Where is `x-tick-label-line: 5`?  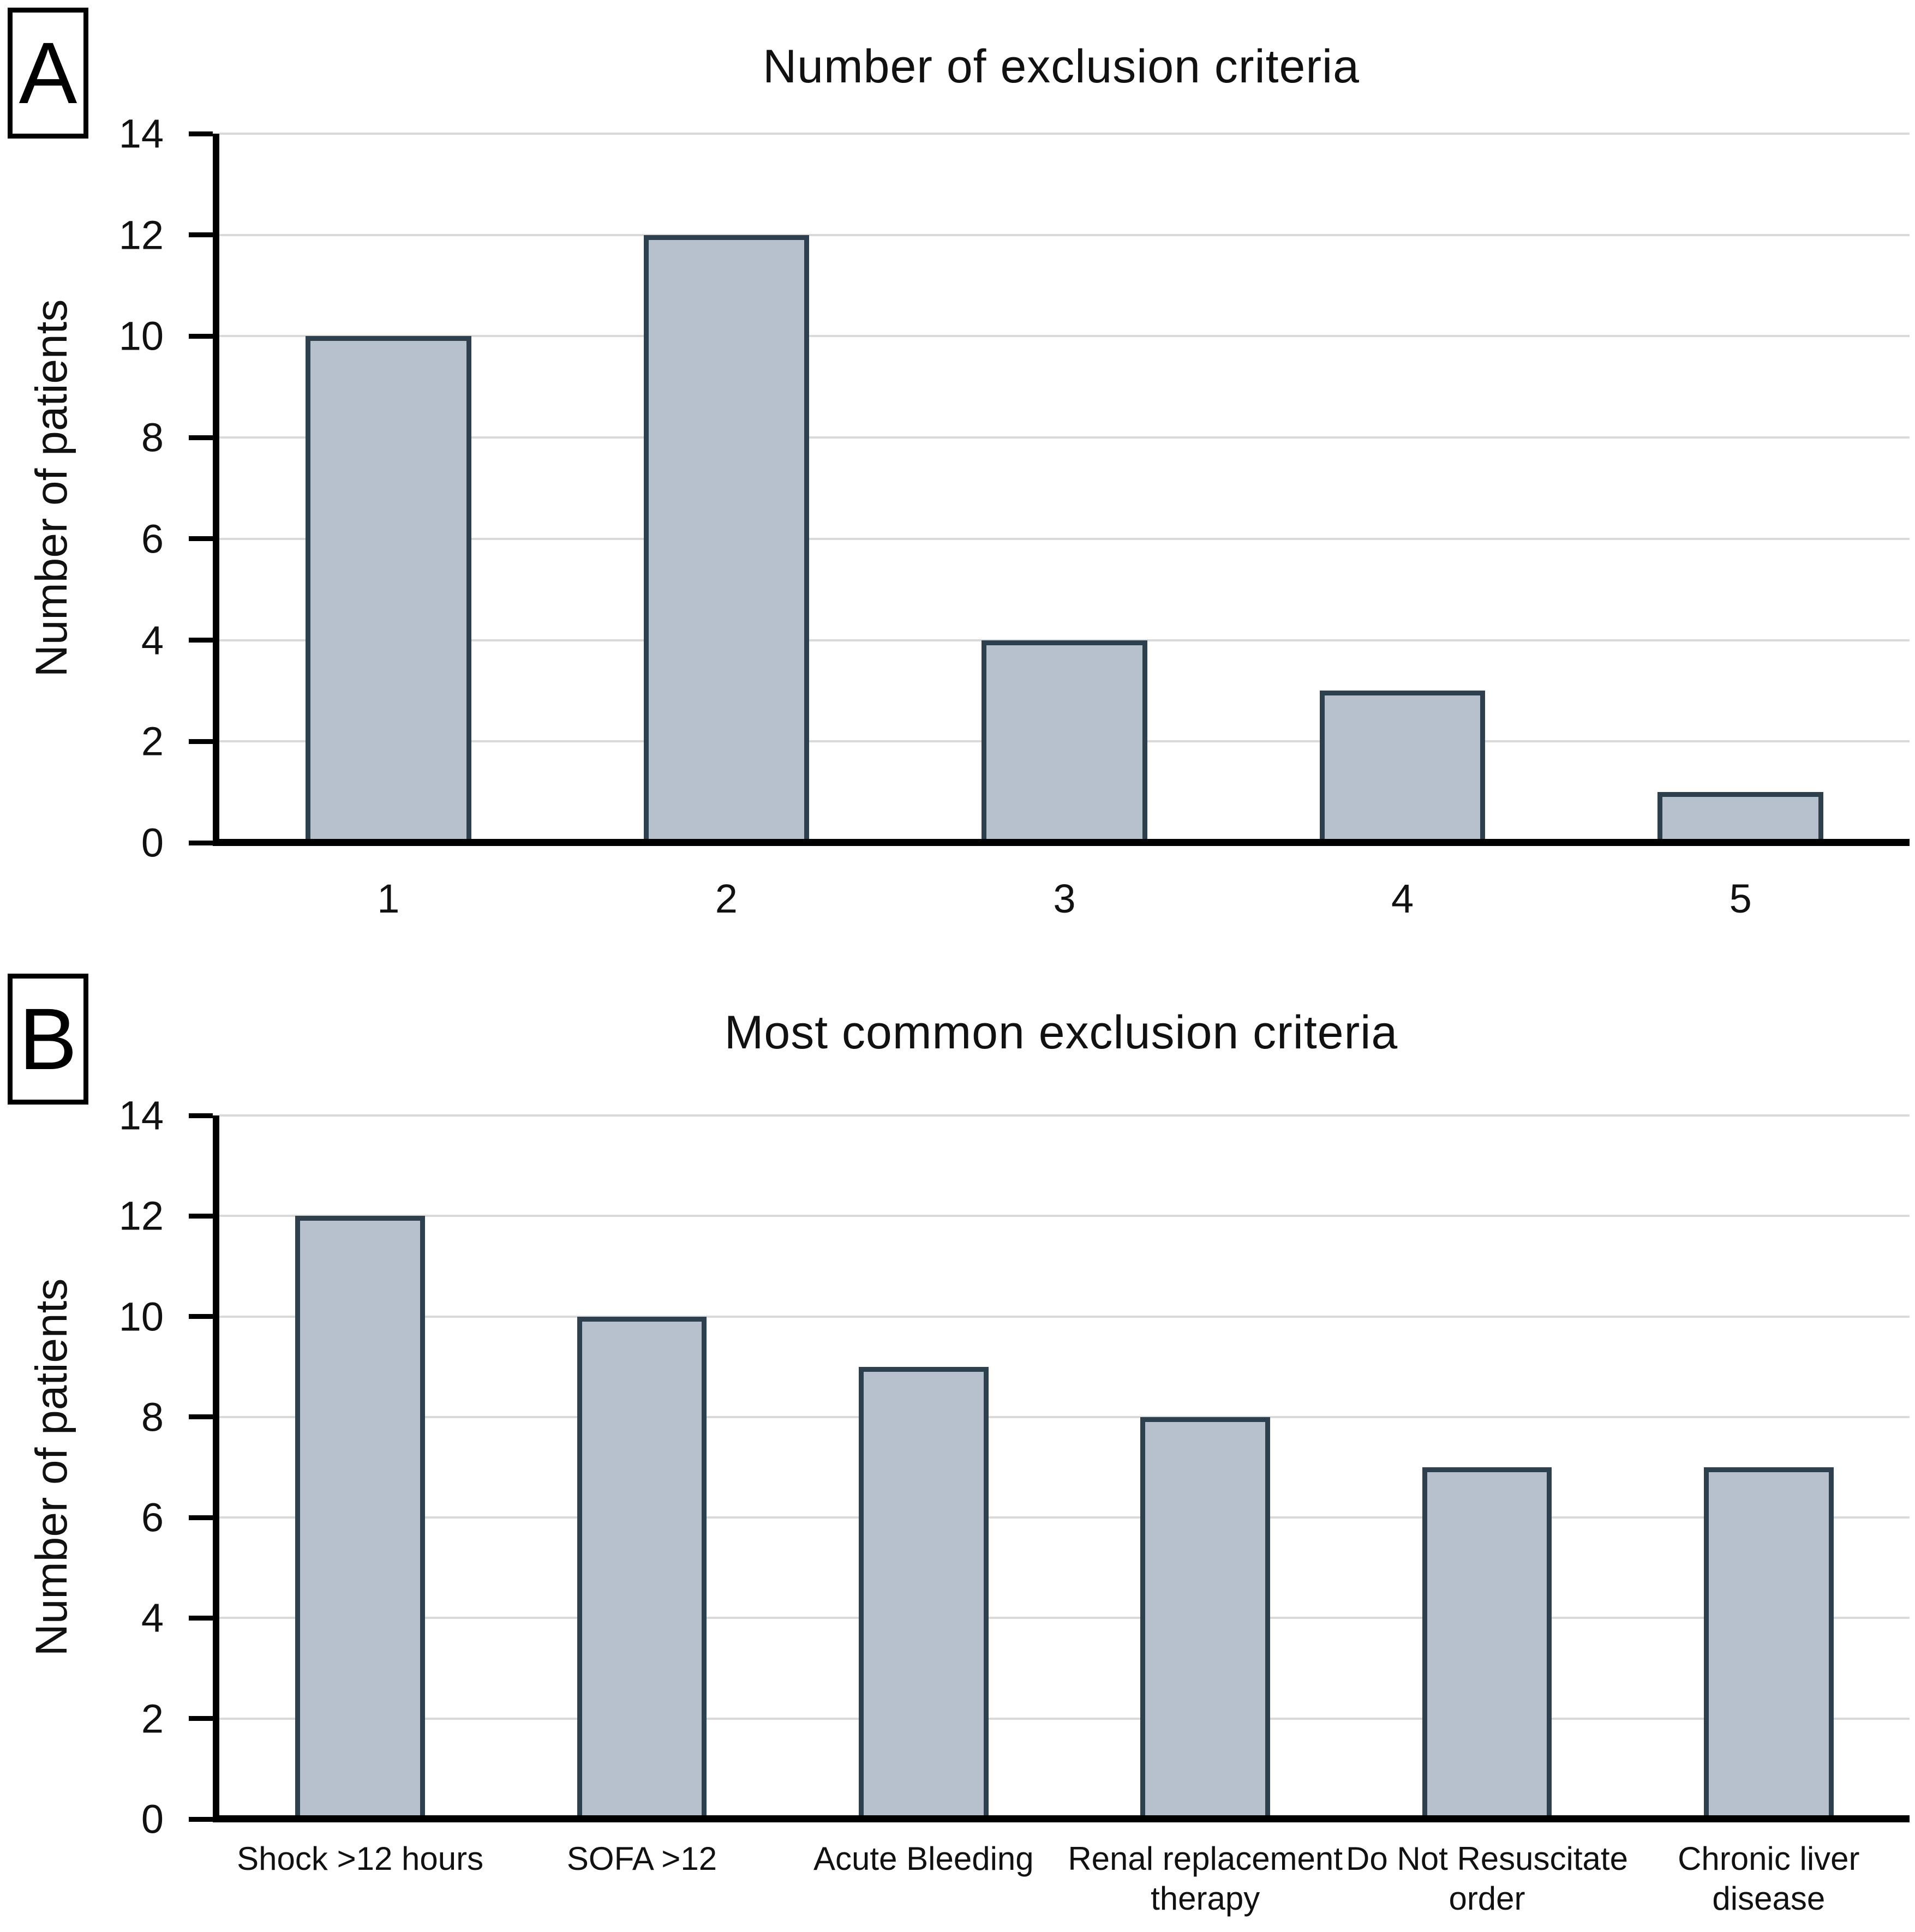 x-tick-label-line: 5 is located at coordinates (1740, 898).